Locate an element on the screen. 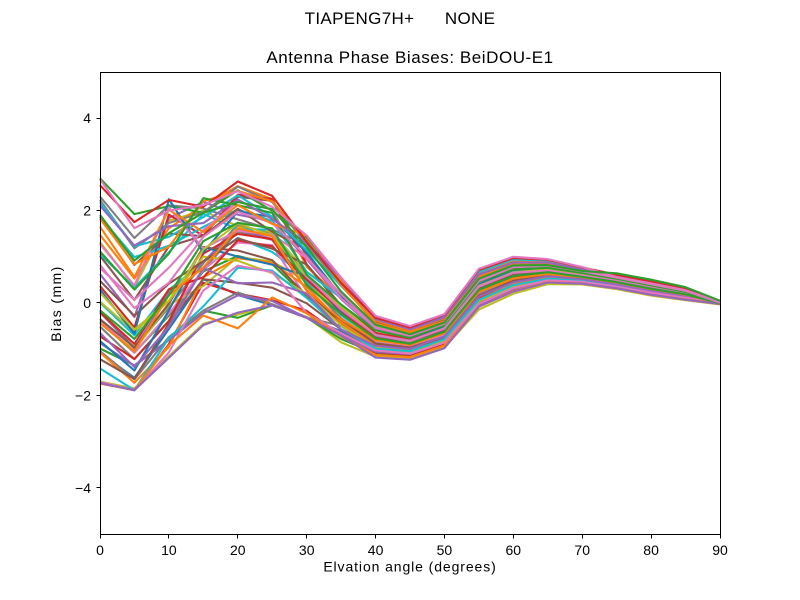 The width and height of the screenshot is (800, 600). svg-text: 70 is located at coordinates (582, 550).